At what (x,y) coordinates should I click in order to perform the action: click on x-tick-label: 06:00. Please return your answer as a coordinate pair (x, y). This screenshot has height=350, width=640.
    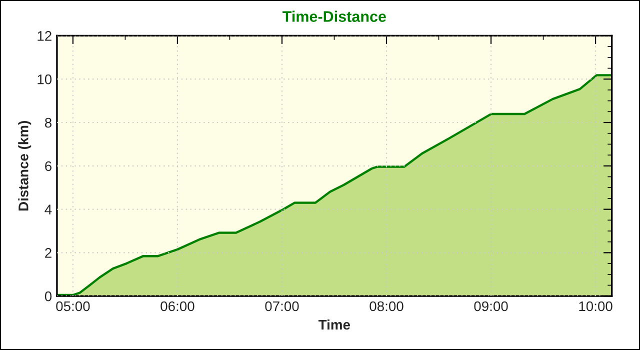
    Looking at the image, I should click on (177, 306).